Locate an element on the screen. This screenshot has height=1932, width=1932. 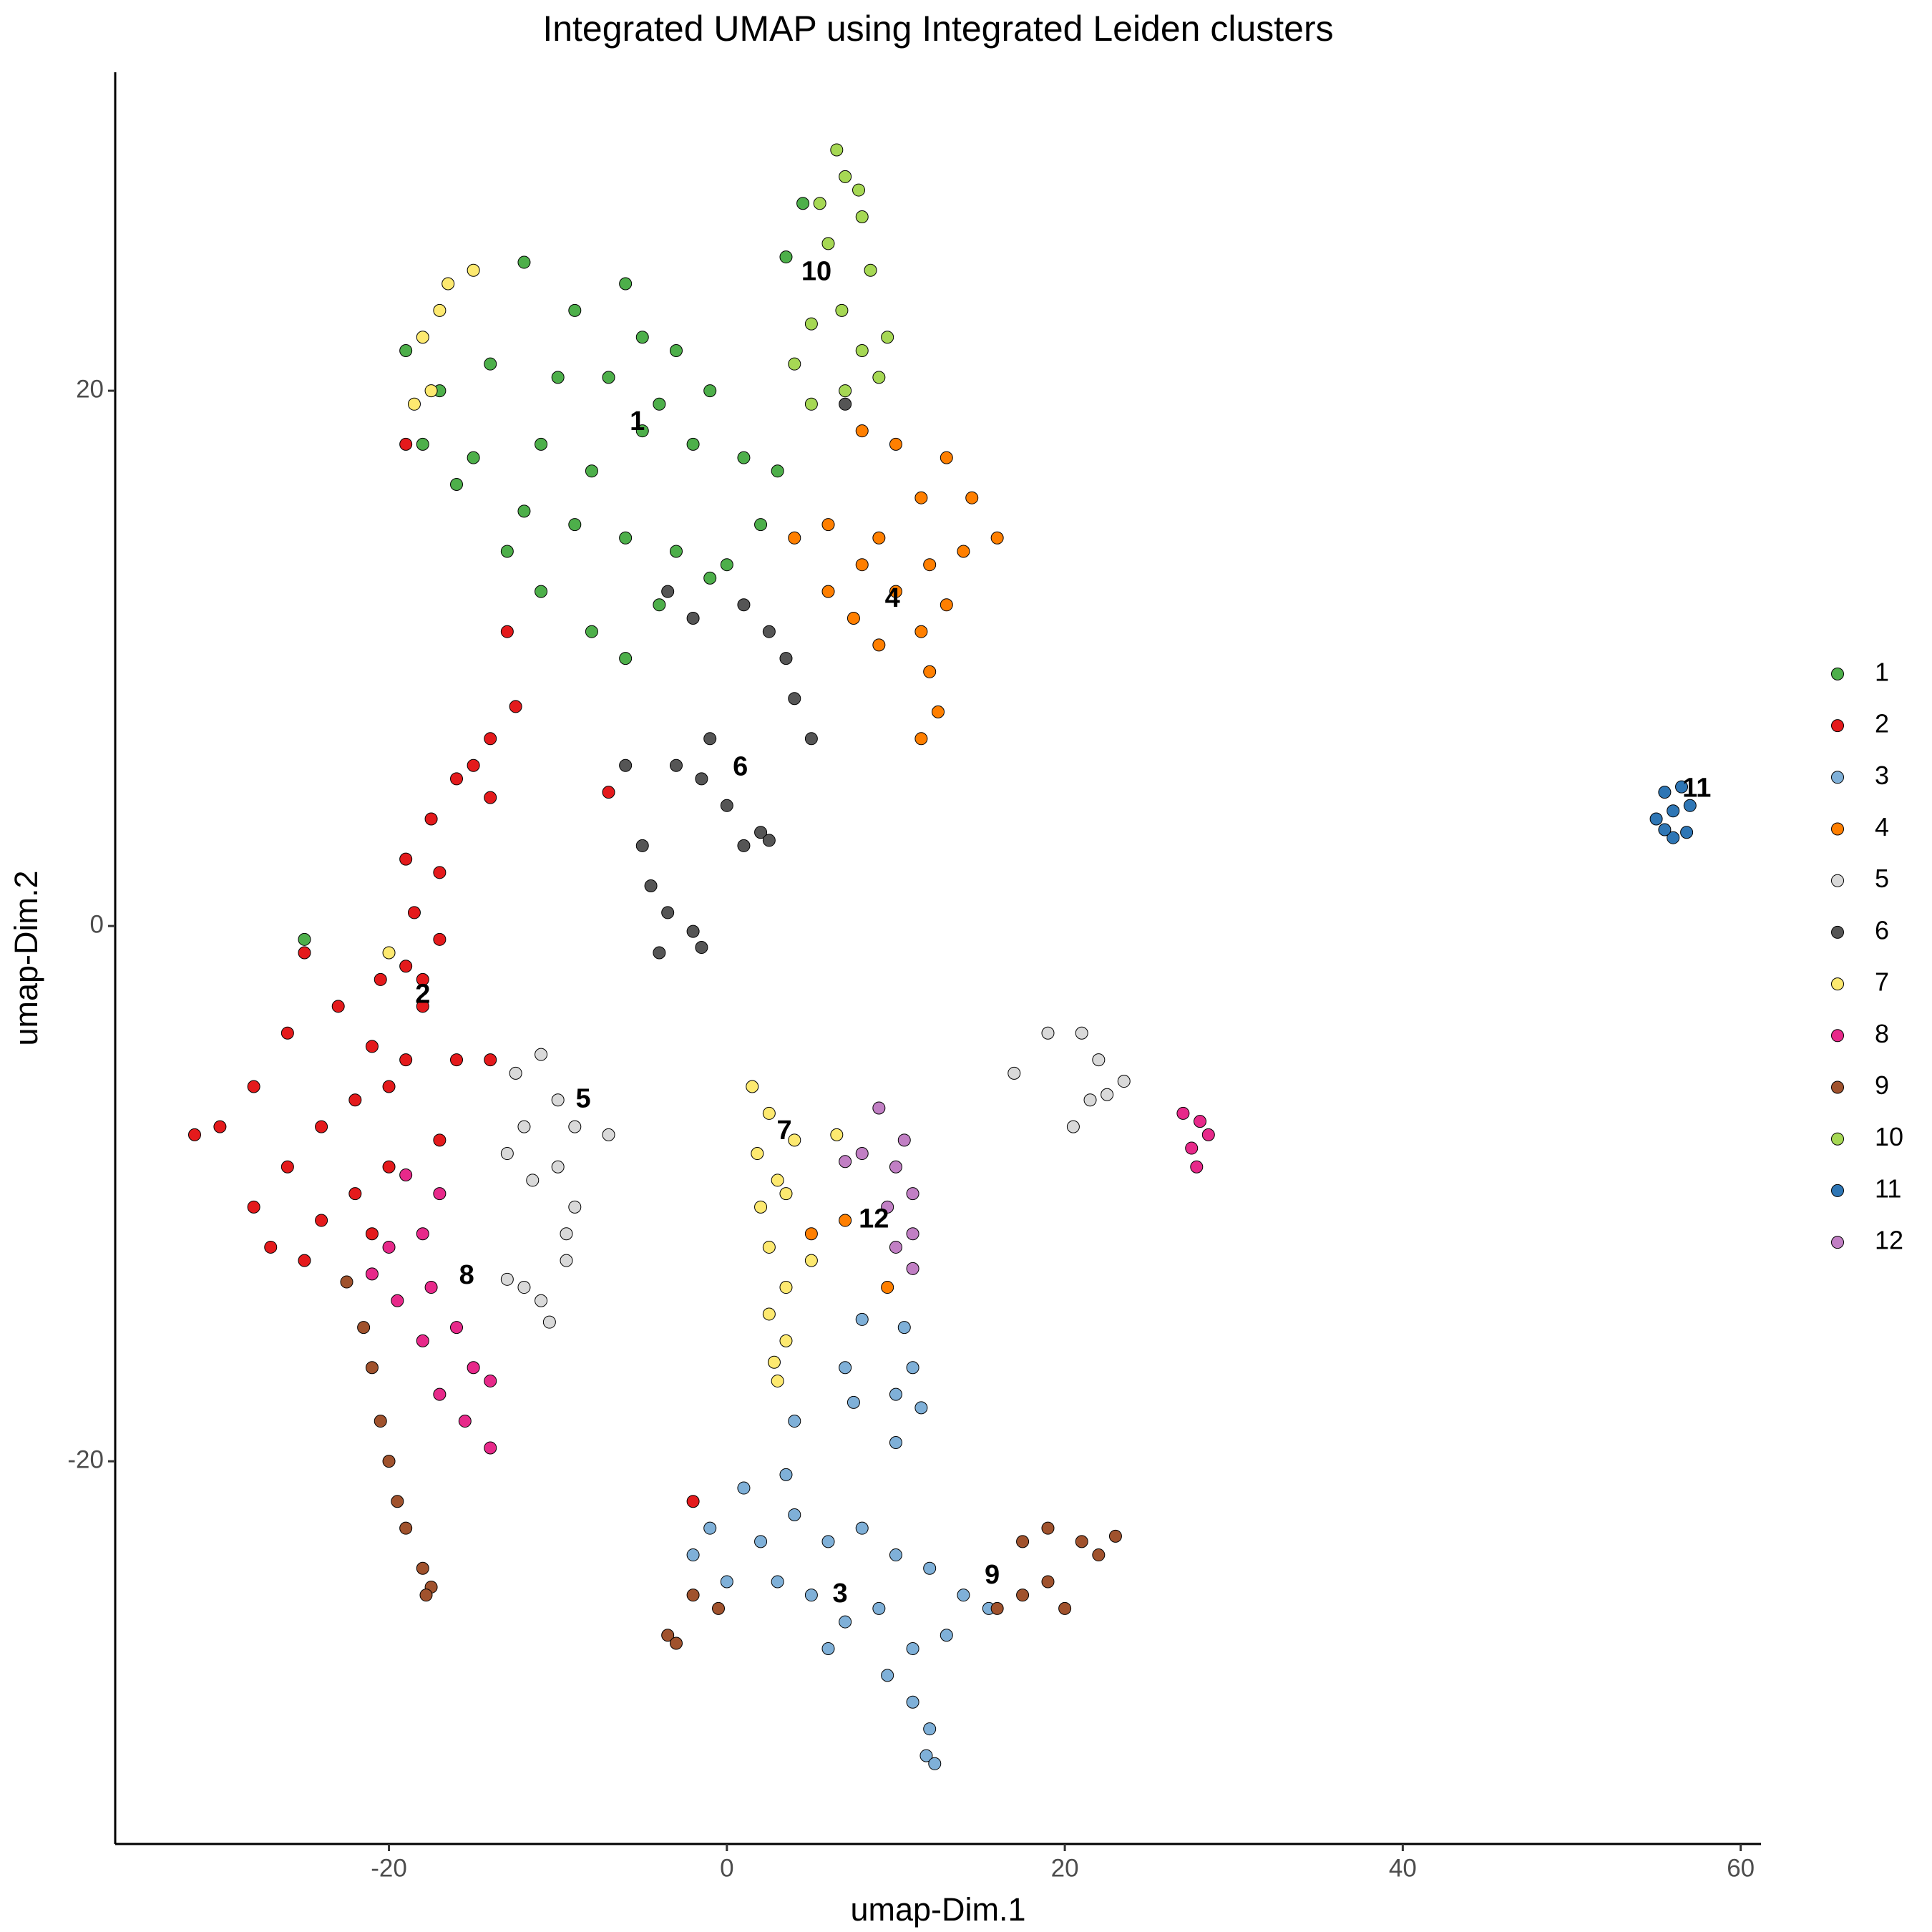
cluster-label: 4 is located at coordinates (892, 598).